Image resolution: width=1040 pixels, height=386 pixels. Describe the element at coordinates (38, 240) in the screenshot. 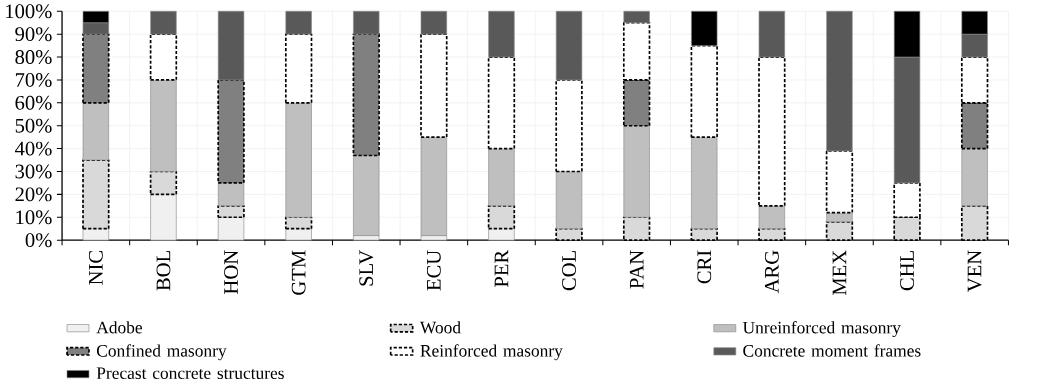

I see `y-tick-label: 0%` at that location.